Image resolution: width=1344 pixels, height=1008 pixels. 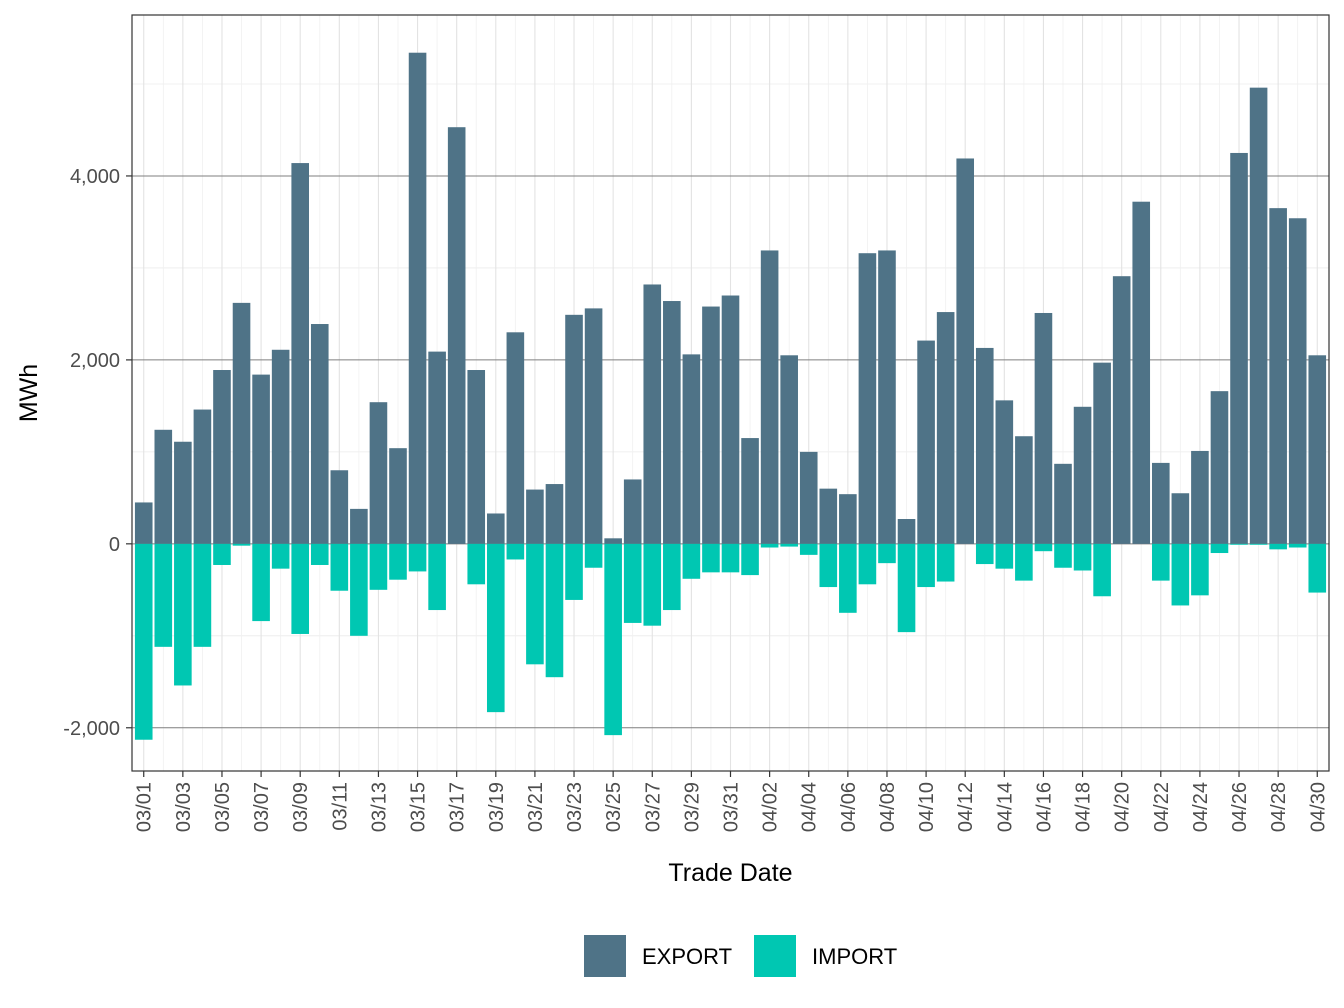 I want to click on x-tick-label: 04/02, so click(x=771, y=807).